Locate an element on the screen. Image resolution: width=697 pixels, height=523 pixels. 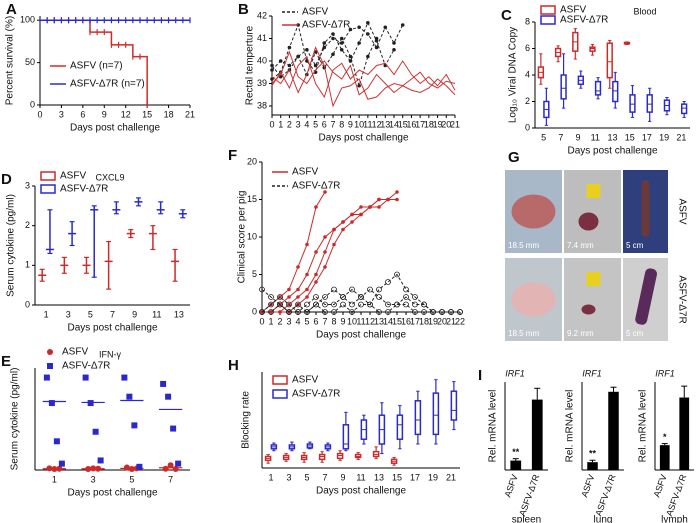
y-tick-label: 5 is located at coordinates (254, 274).